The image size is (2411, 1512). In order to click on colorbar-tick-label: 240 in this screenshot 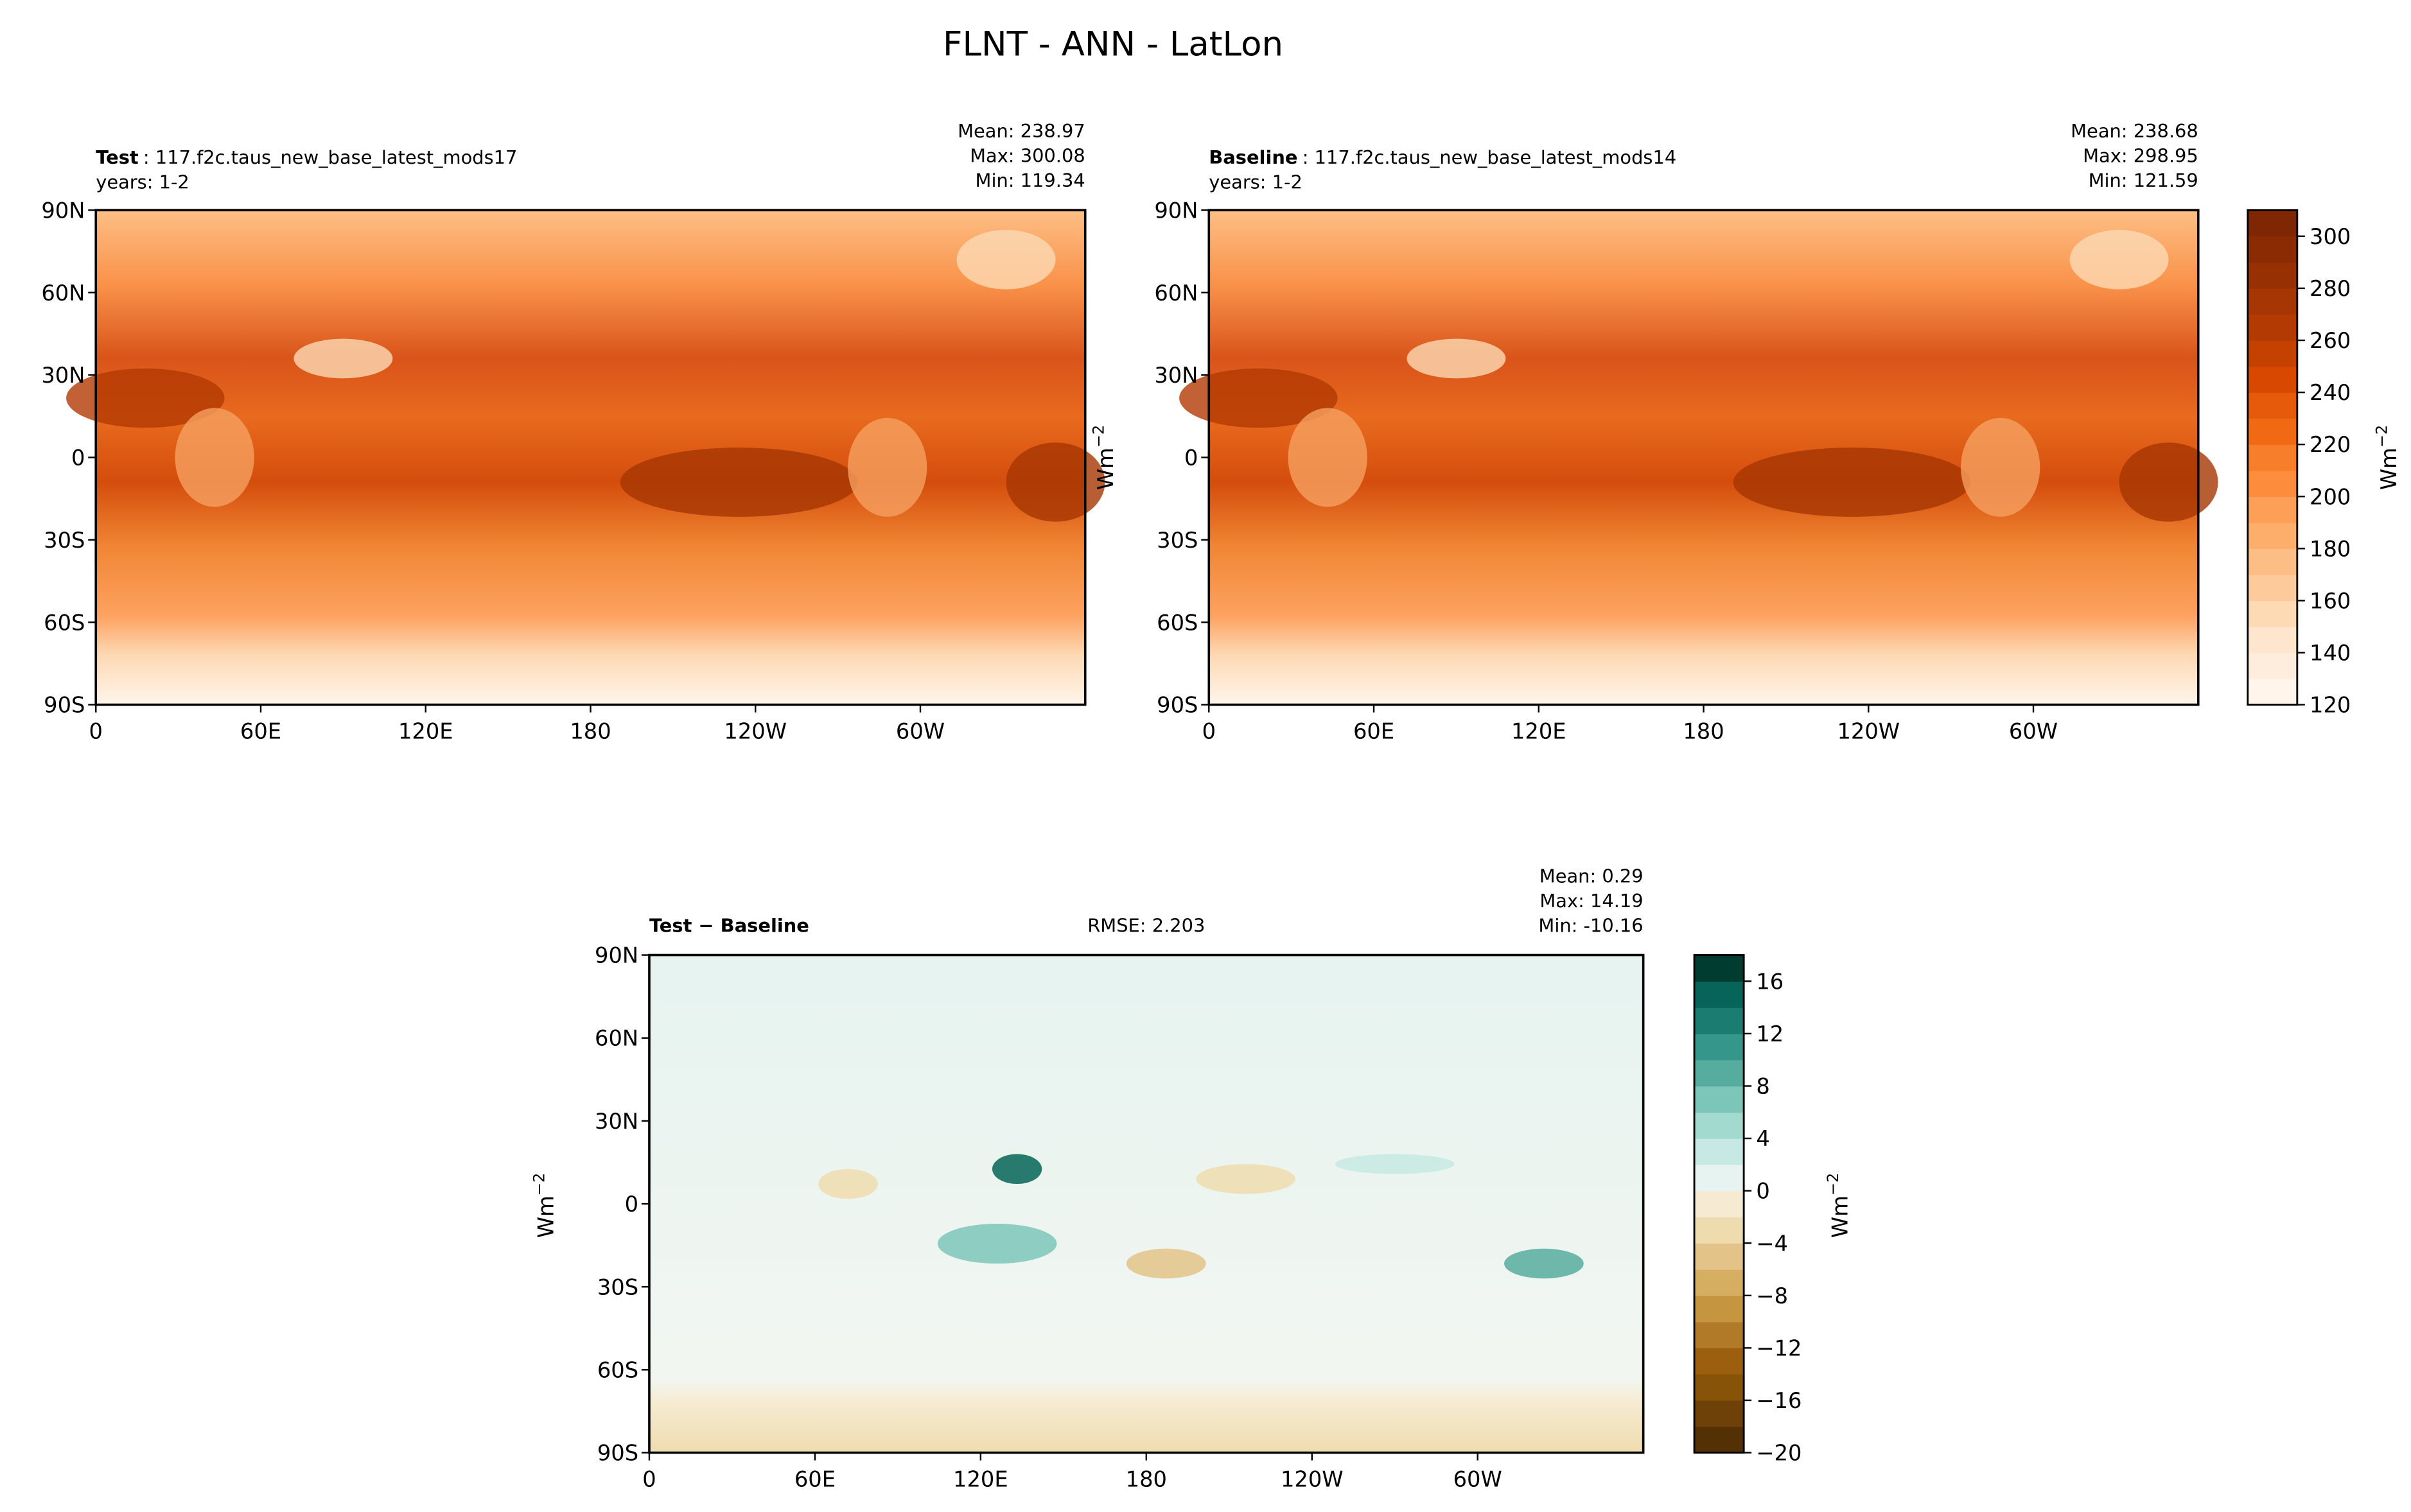, I will do `click(2330, 392)`.